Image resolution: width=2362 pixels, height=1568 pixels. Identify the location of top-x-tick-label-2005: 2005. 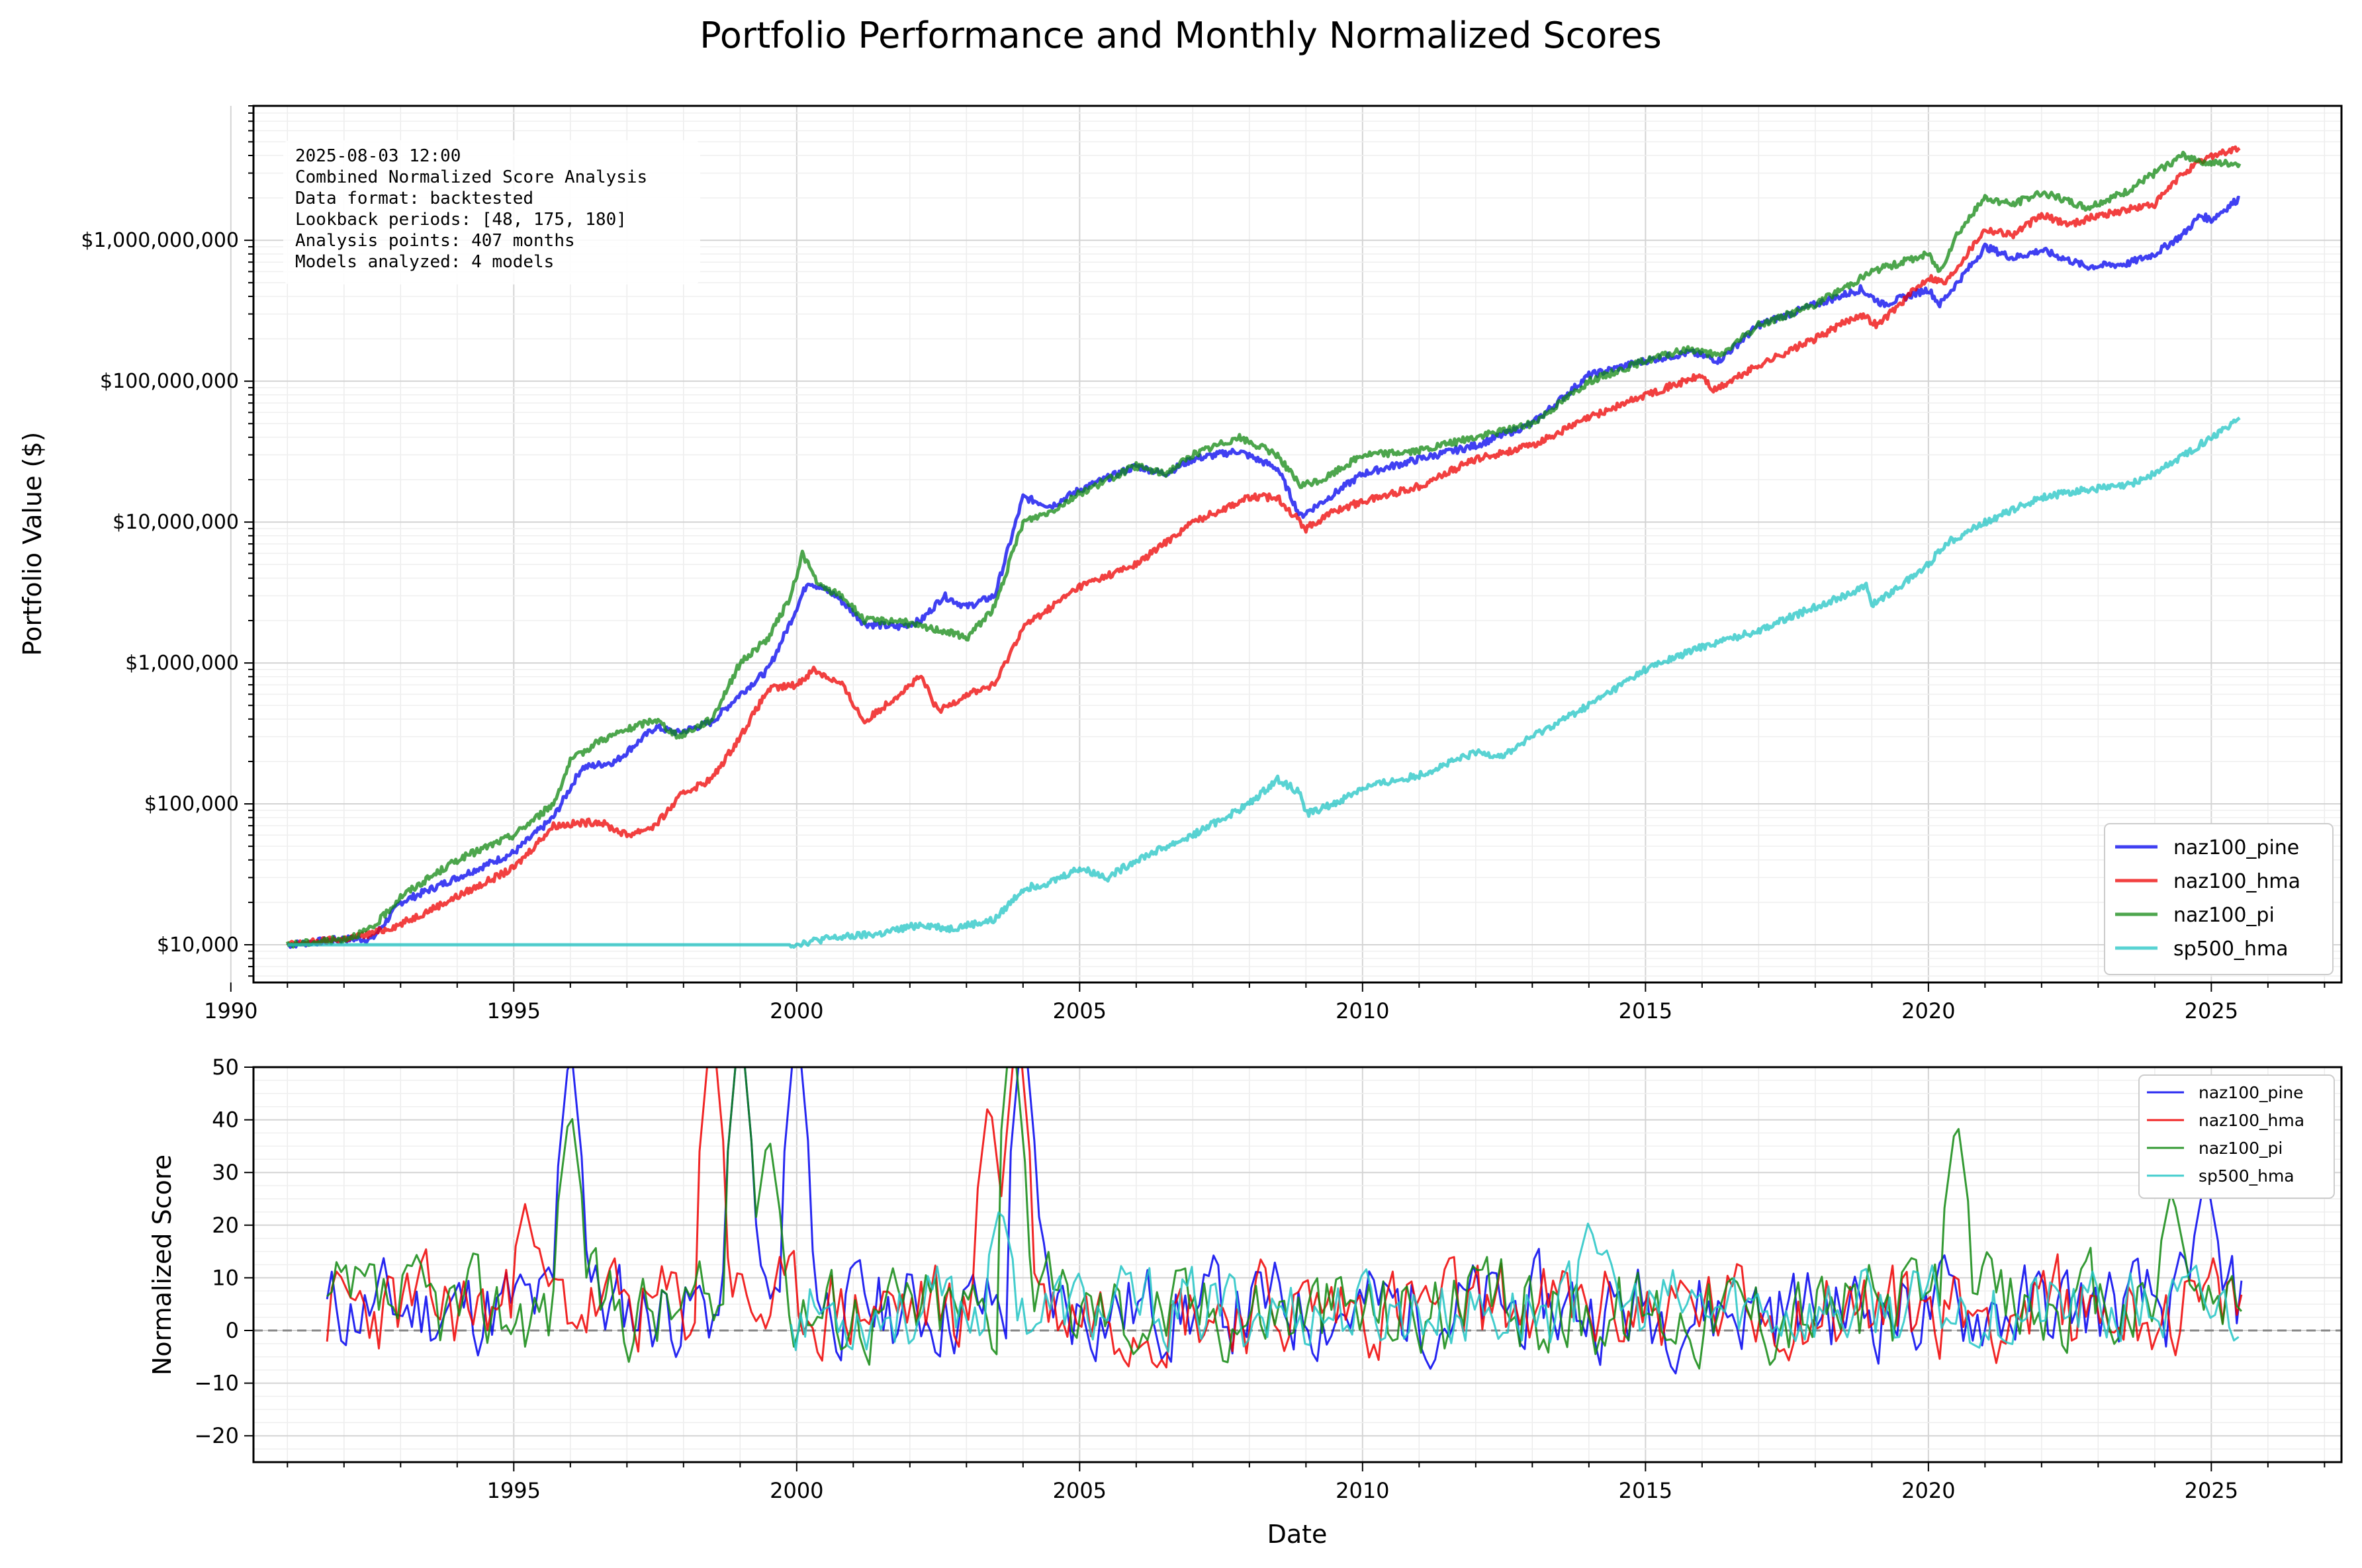
(1080, 1011).